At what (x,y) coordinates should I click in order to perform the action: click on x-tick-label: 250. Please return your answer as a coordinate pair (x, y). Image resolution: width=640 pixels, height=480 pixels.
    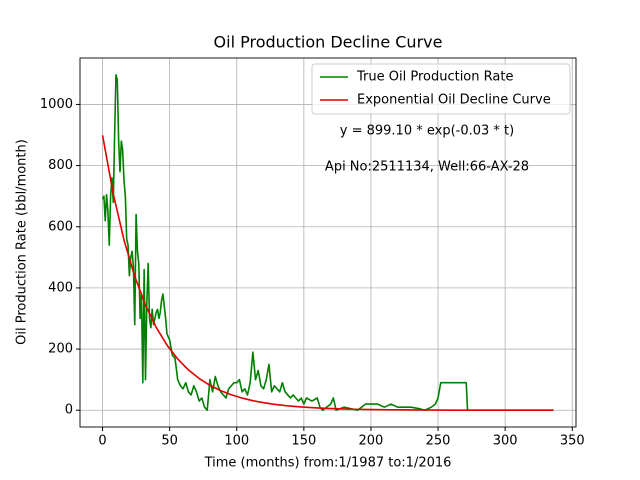
    Looking at the image, I should click on (438, 441).